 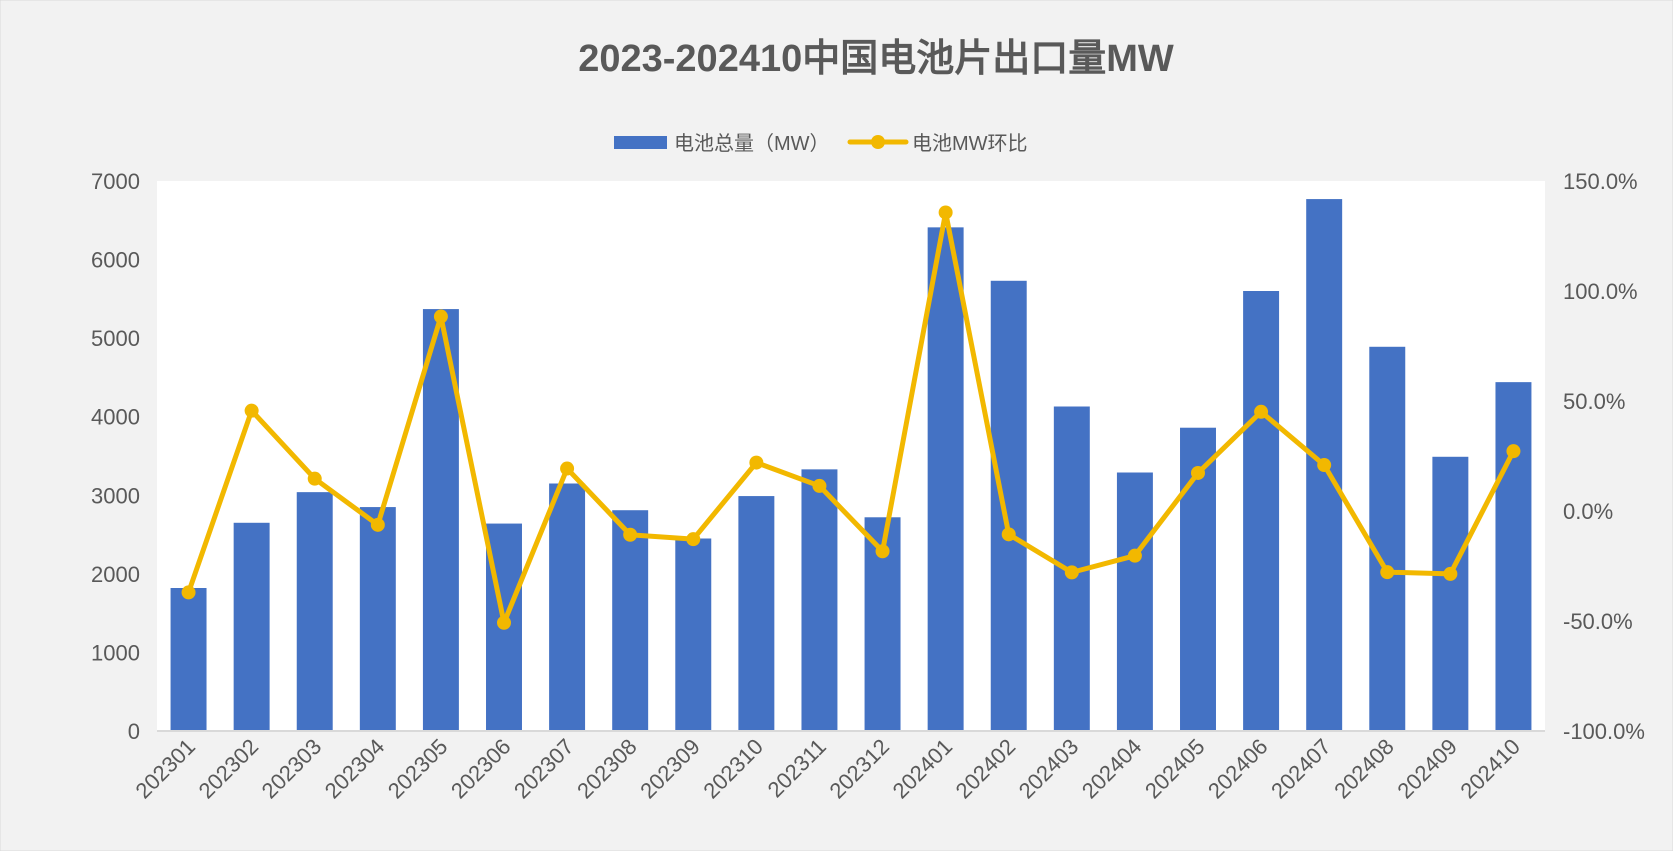 I want to click on y-tick-left: 1000, so click(x=115, y=652).